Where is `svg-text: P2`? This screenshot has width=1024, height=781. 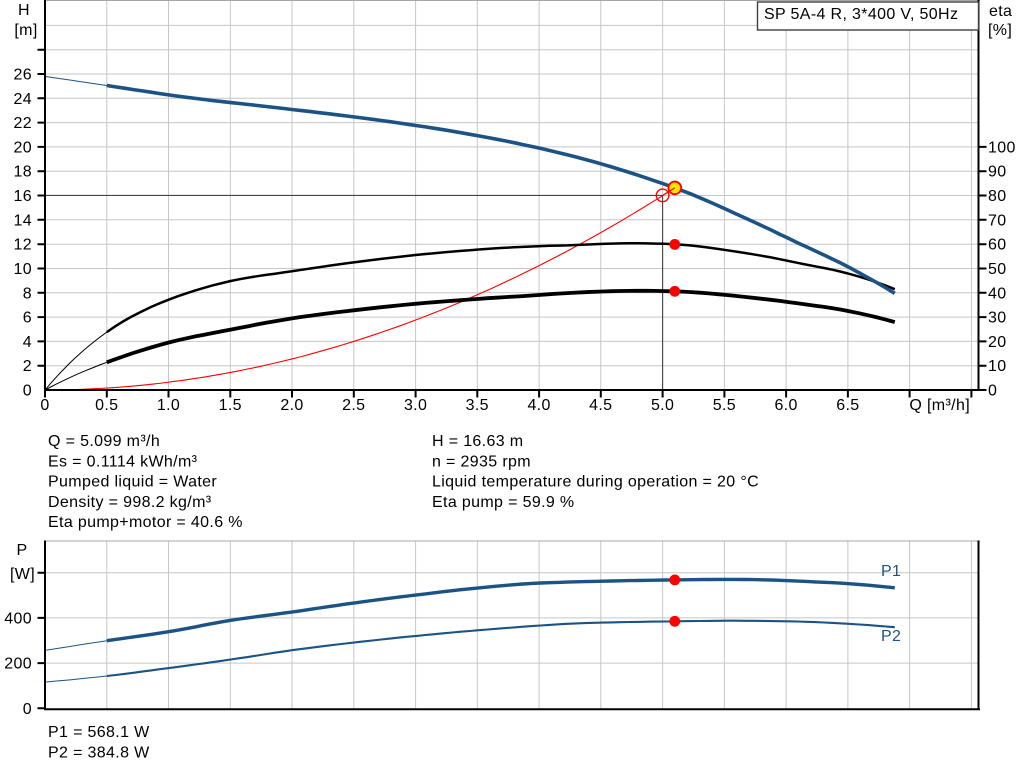 svg-text: P2 is located at coordinates (891, 636).